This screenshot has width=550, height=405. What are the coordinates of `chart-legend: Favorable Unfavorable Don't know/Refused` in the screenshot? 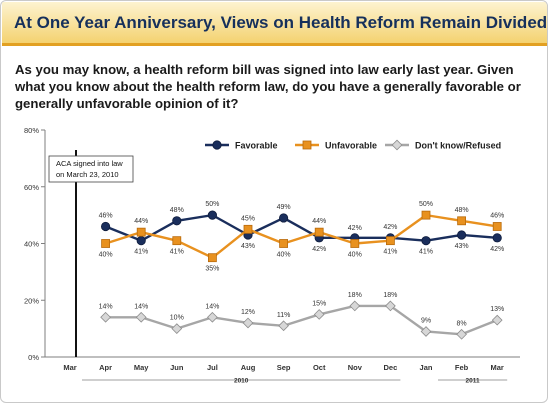 It's located at (353, 145).